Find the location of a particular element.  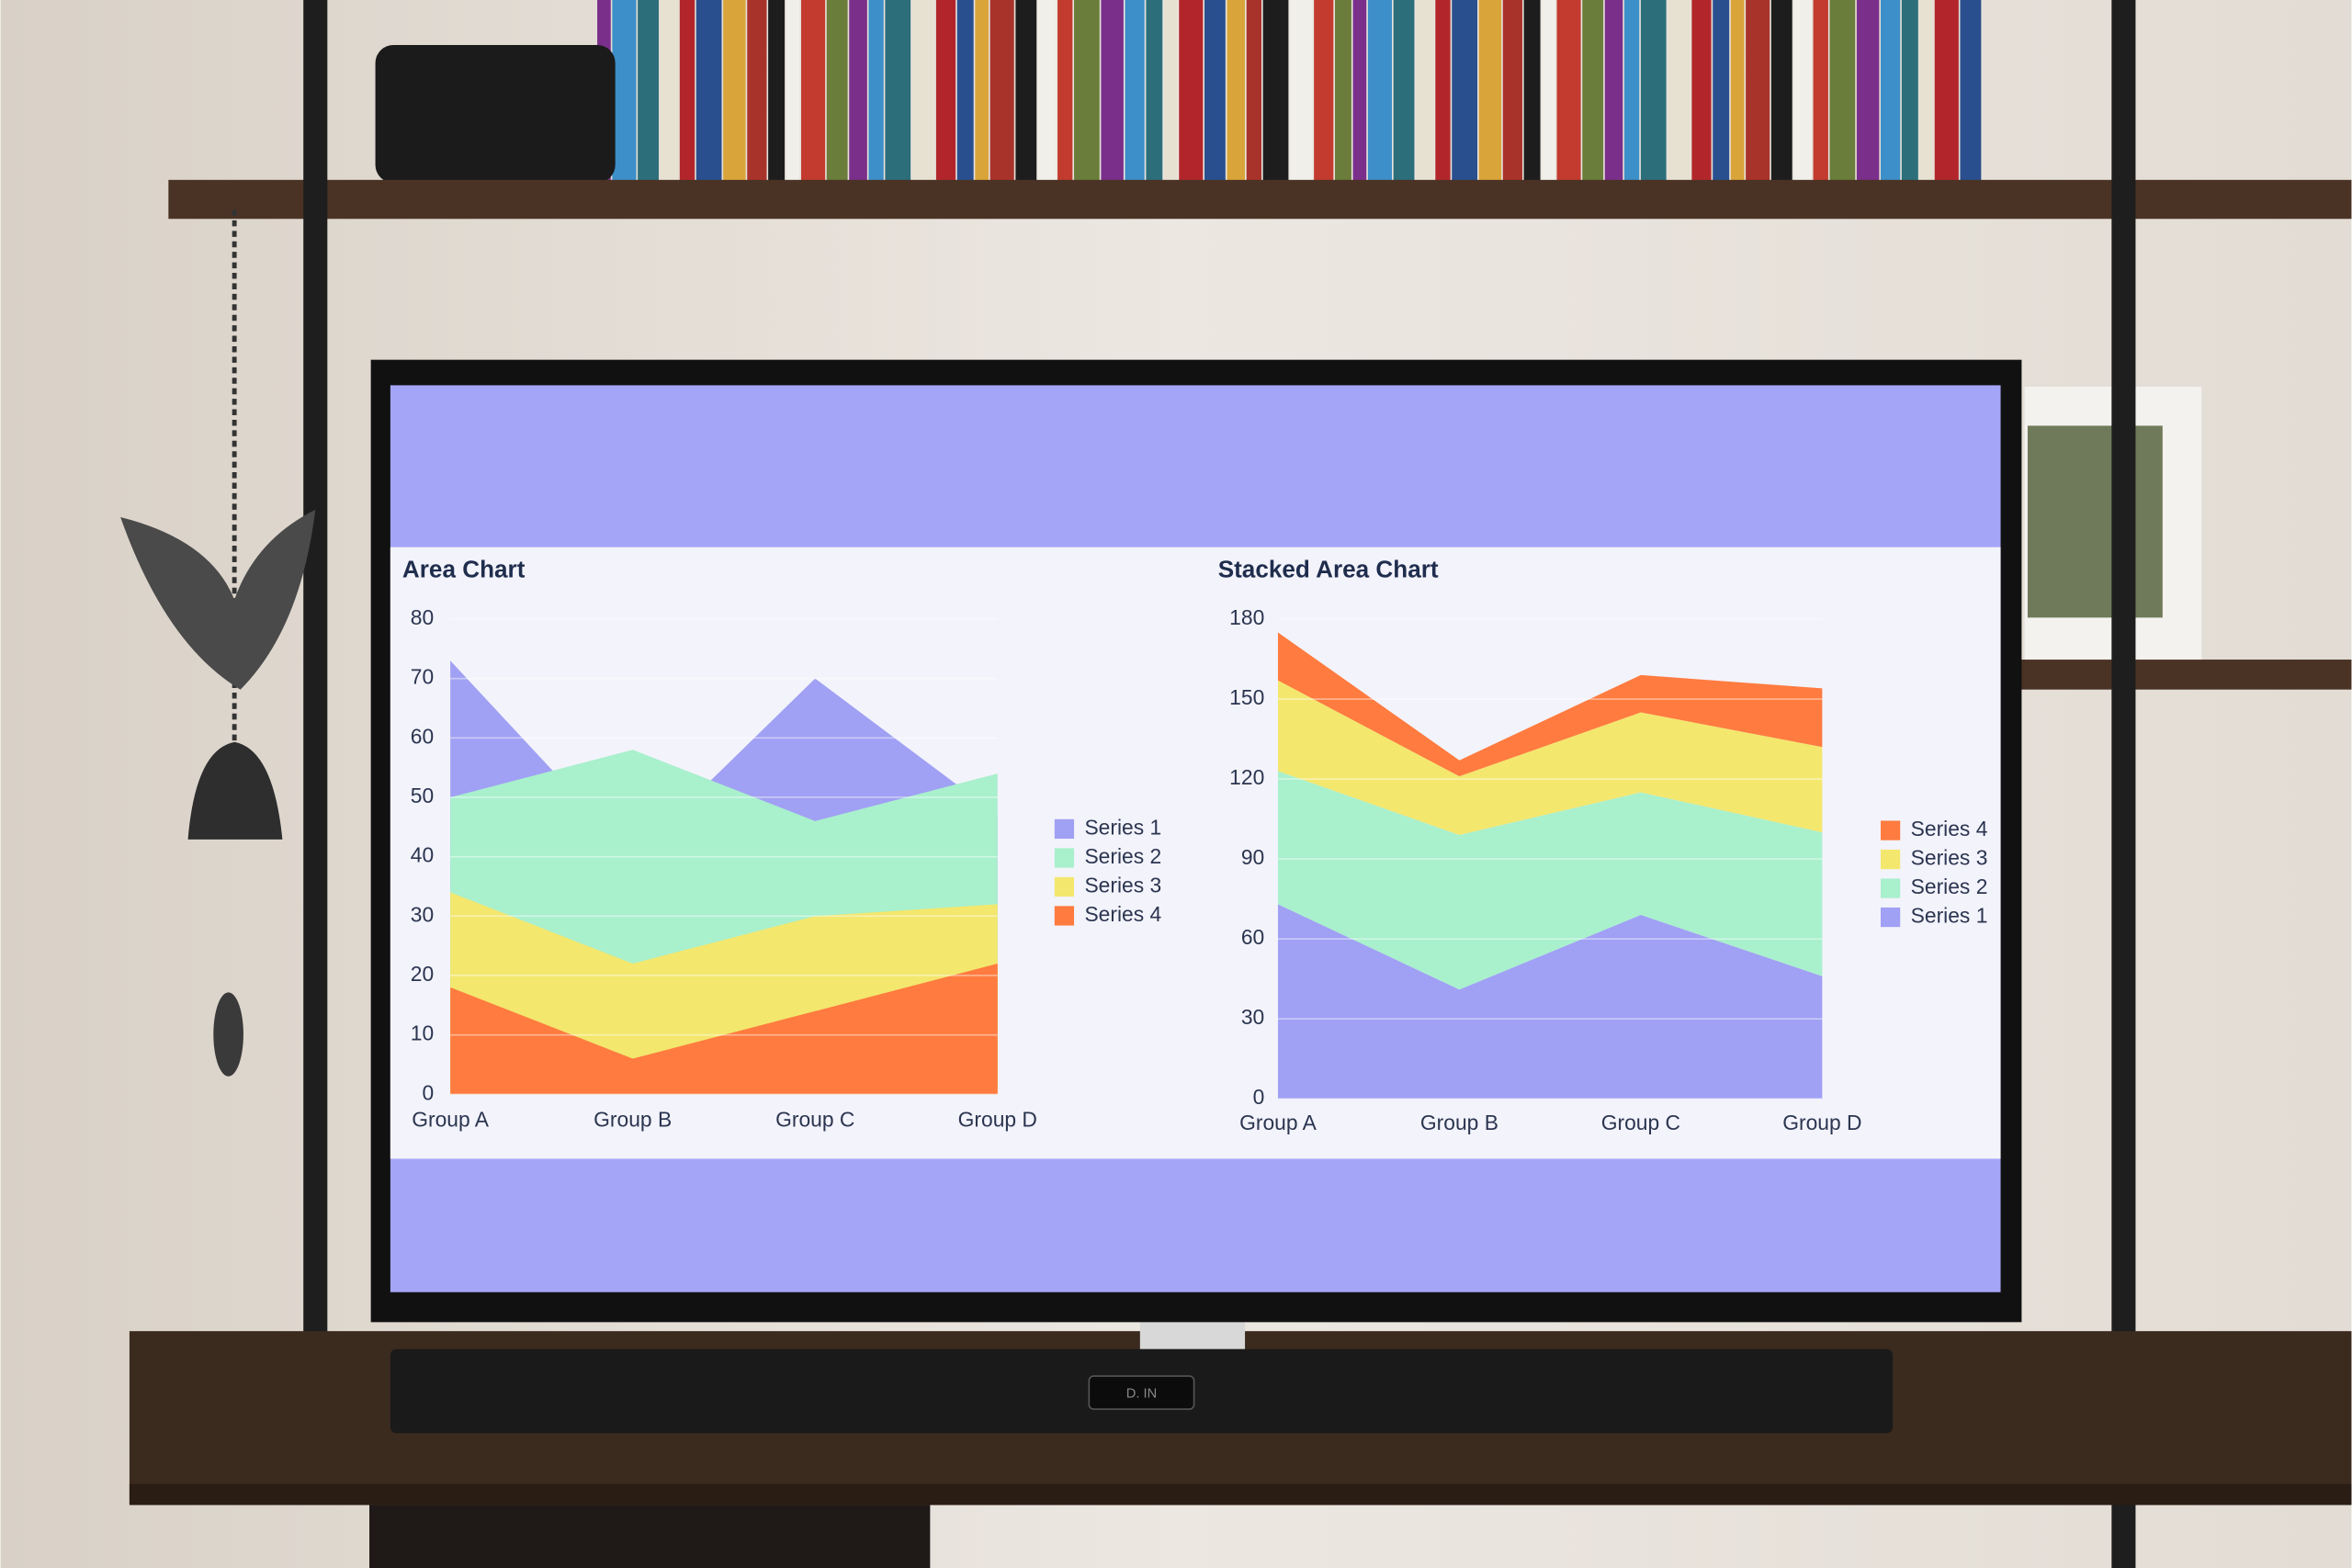

y-tick-label: 80 is located at coordinates (422, 617).